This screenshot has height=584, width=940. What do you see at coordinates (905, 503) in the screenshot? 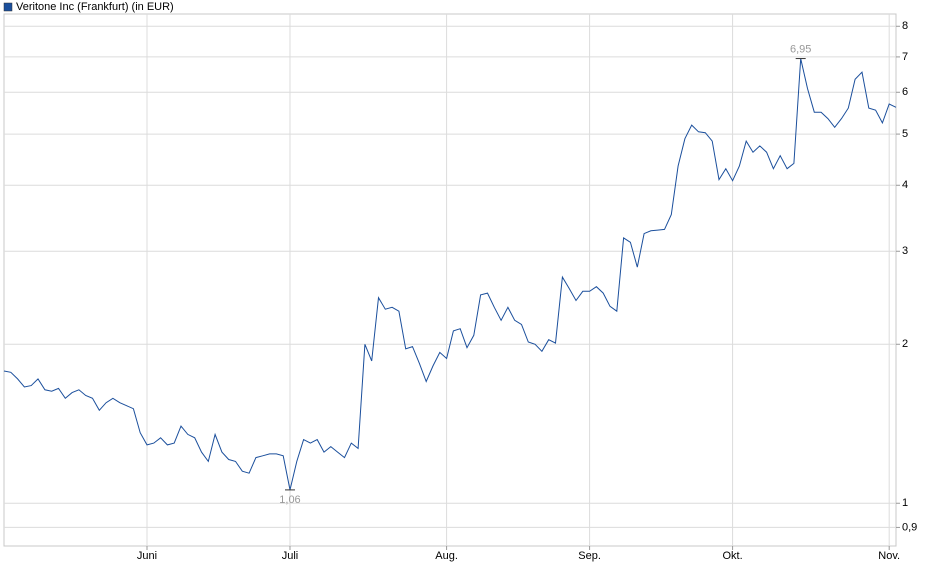
I see `y-tick-label: 1` at bounding box center [905, 503].